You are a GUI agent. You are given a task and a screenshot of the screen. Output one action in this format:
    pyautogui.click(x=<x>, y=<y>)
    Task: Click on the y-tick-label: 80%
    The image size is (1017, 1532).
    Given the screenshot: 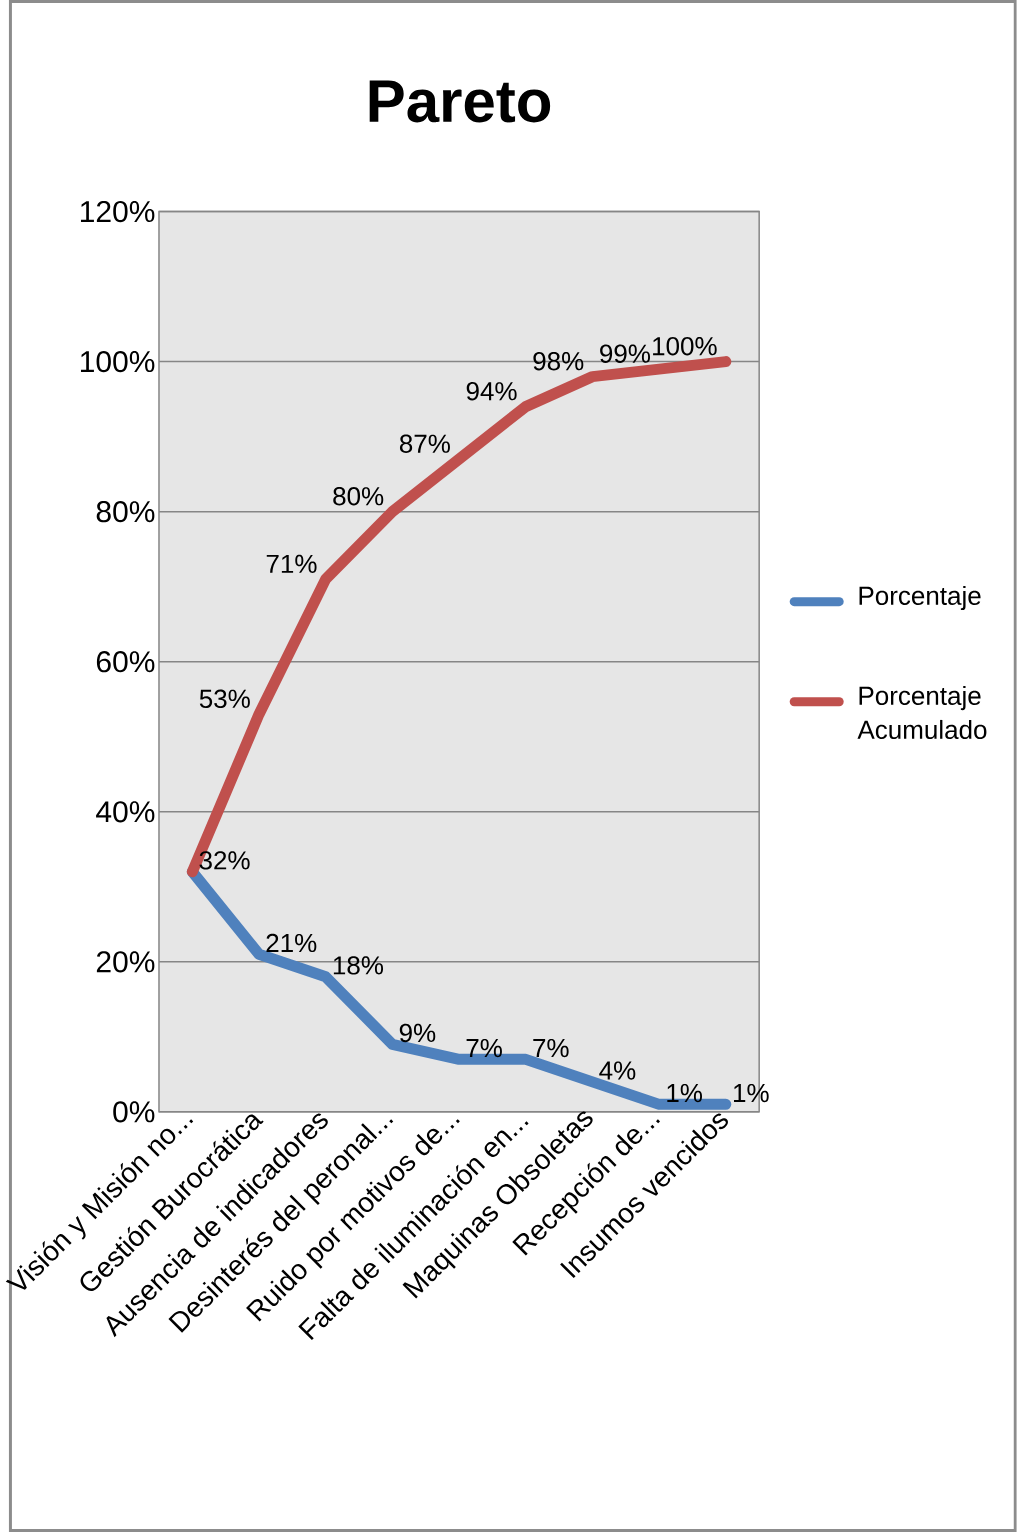 What is the action you would take?
    pyautogui.click(x=125, y=512)
    